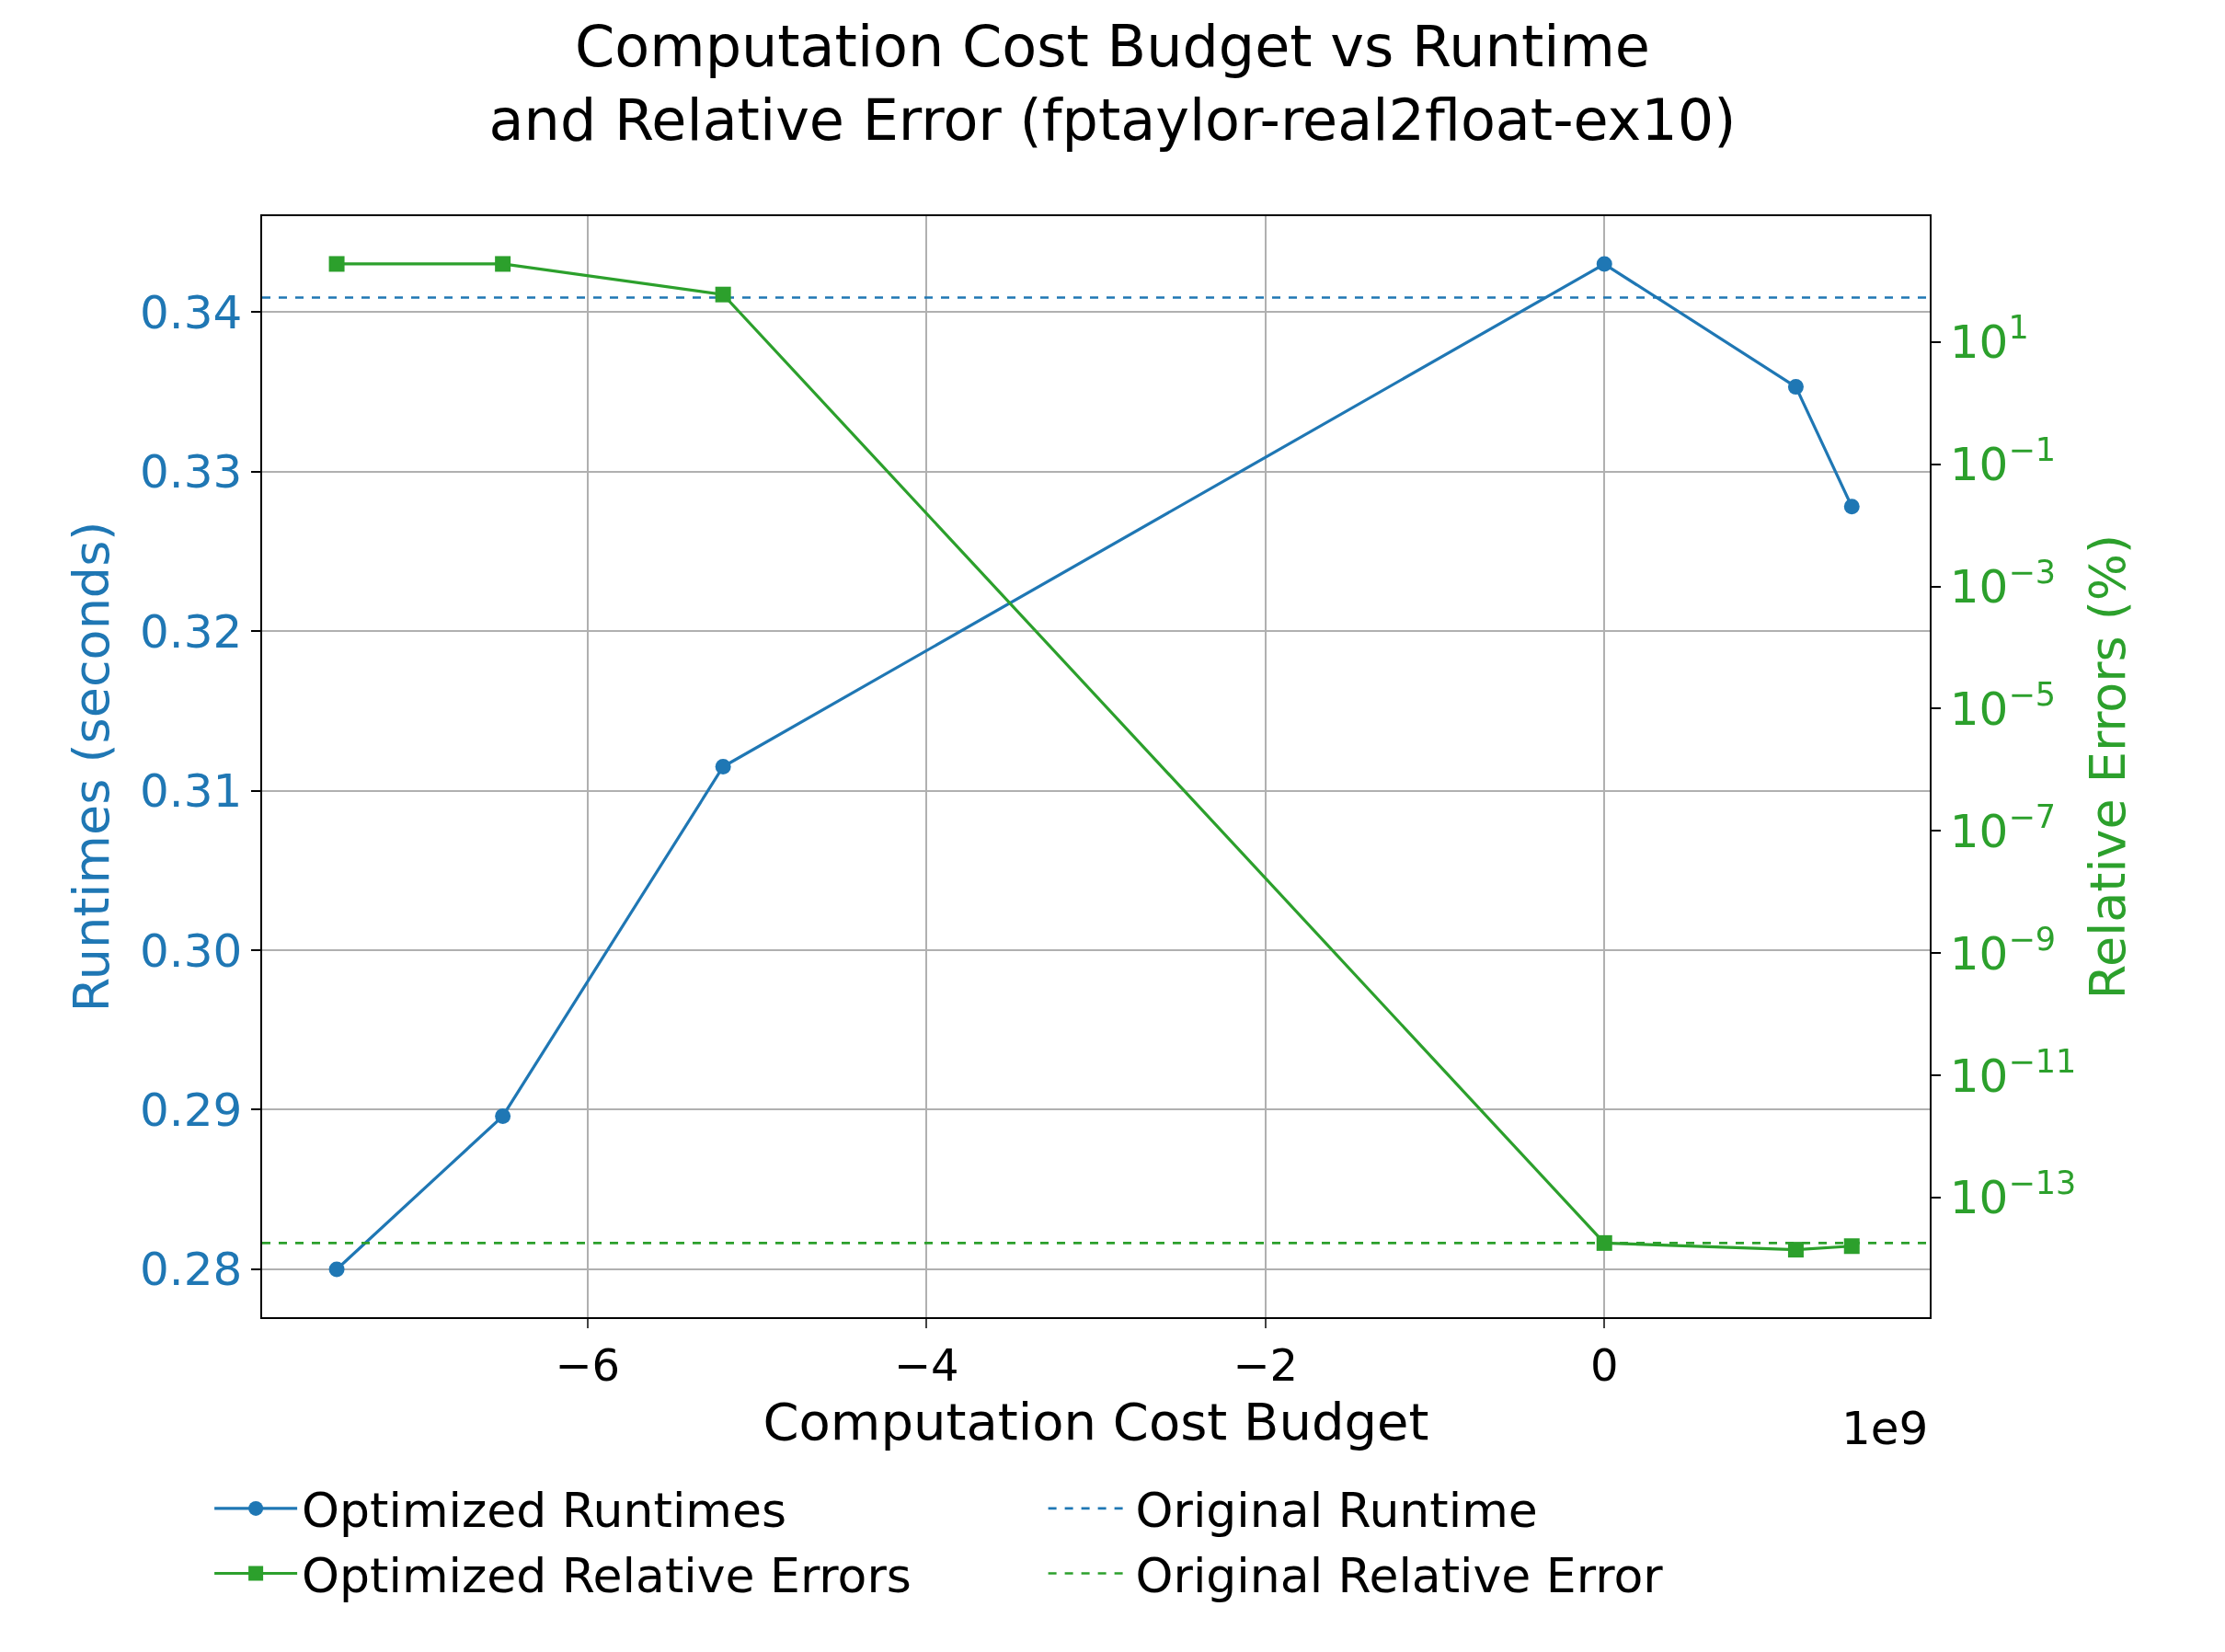  I want to click on x-tick-label: 0, so click(1604, 1365).